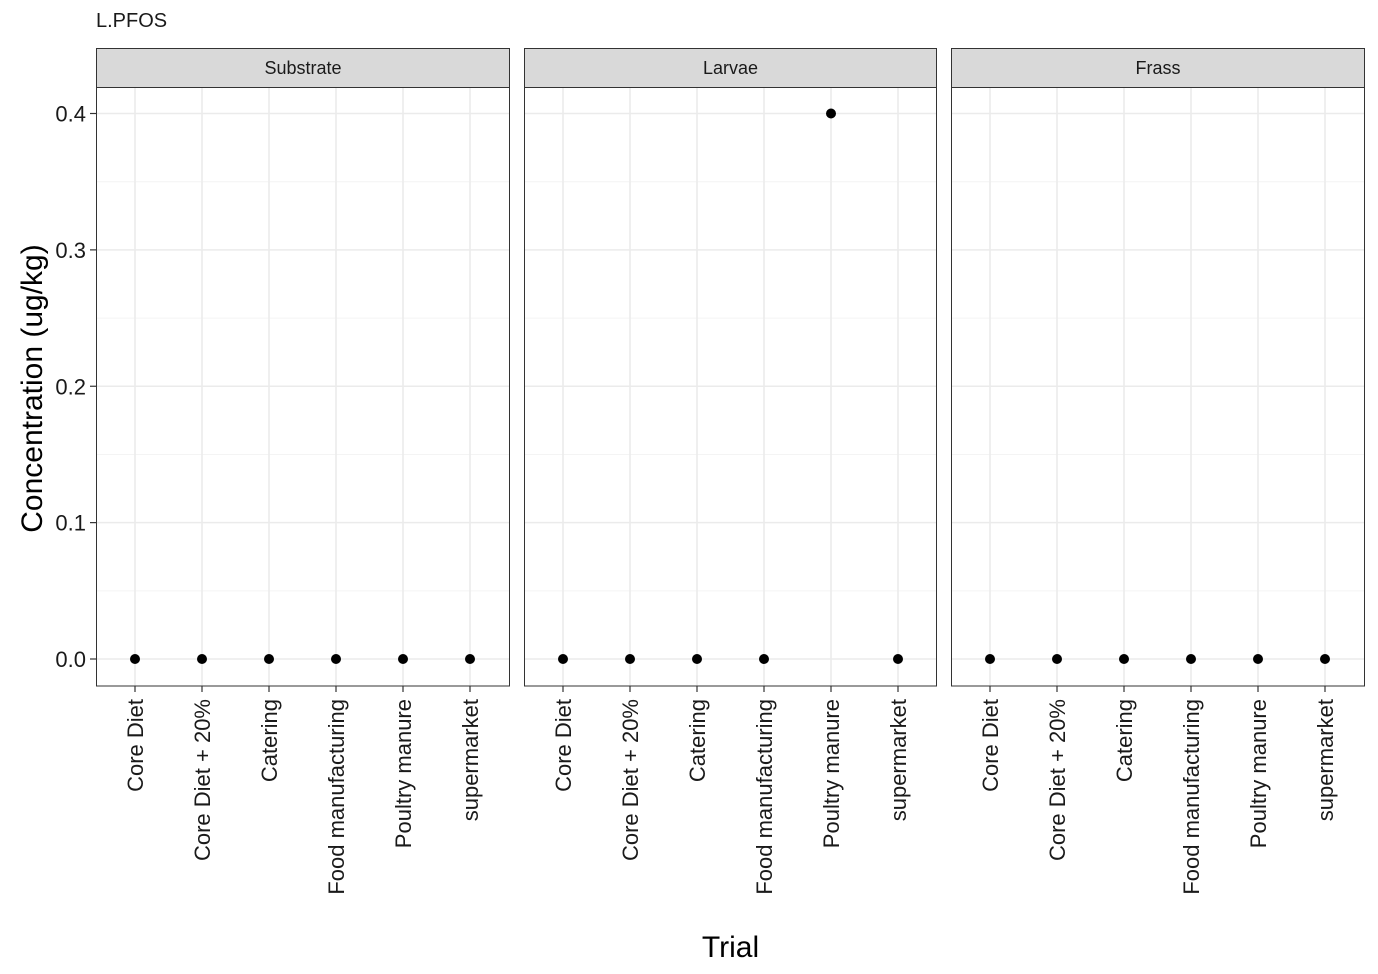 This screenshot has height=974, width=1378. I want to click on chart-title: L.PFOS, so click(132, 21).